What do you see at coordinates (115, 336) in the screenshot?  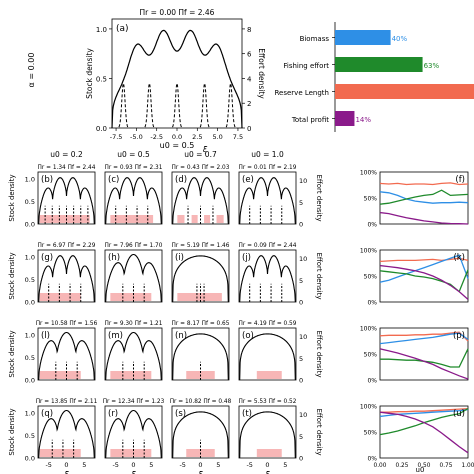 I see `small-panel-label: (m)` at bounding box center [115, 336].